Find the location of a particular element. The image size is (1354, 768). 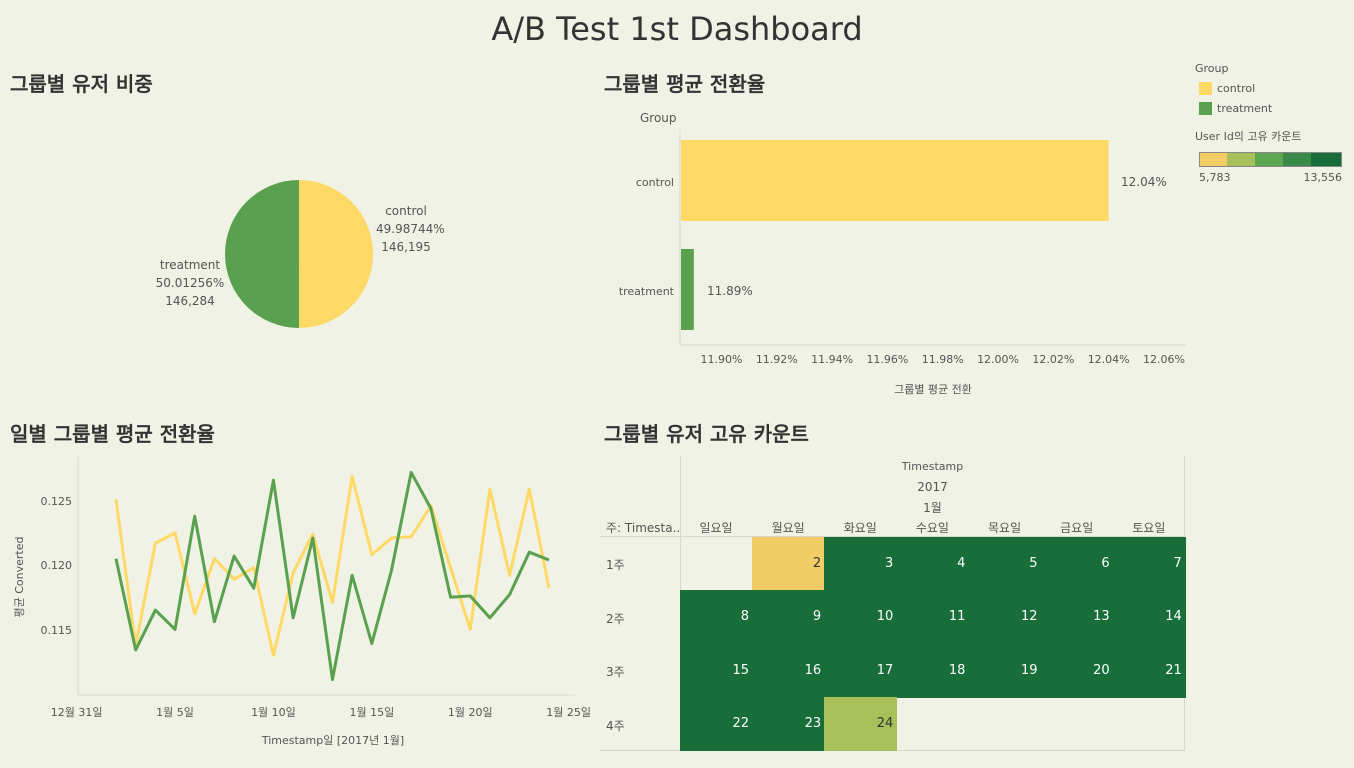

pie-label-control-name: control is located at coordinates (406, 211).